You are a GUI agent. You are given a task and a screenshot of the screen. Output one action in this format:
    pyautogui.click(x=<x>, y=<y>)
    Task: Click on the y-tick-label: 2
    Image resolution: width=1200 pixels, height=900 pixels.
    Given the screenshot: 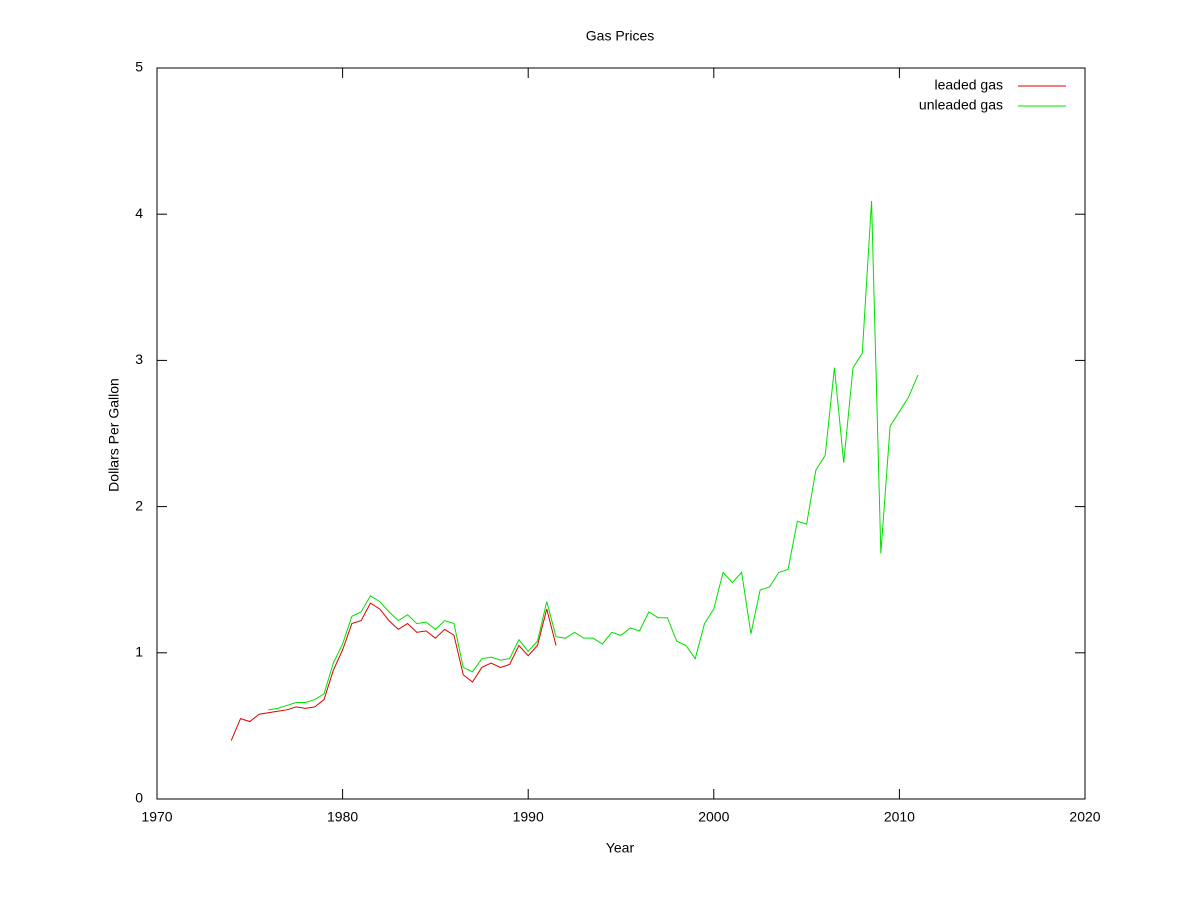 What is the action you would take?
    pyautogui.click(x=139, y=505)
    